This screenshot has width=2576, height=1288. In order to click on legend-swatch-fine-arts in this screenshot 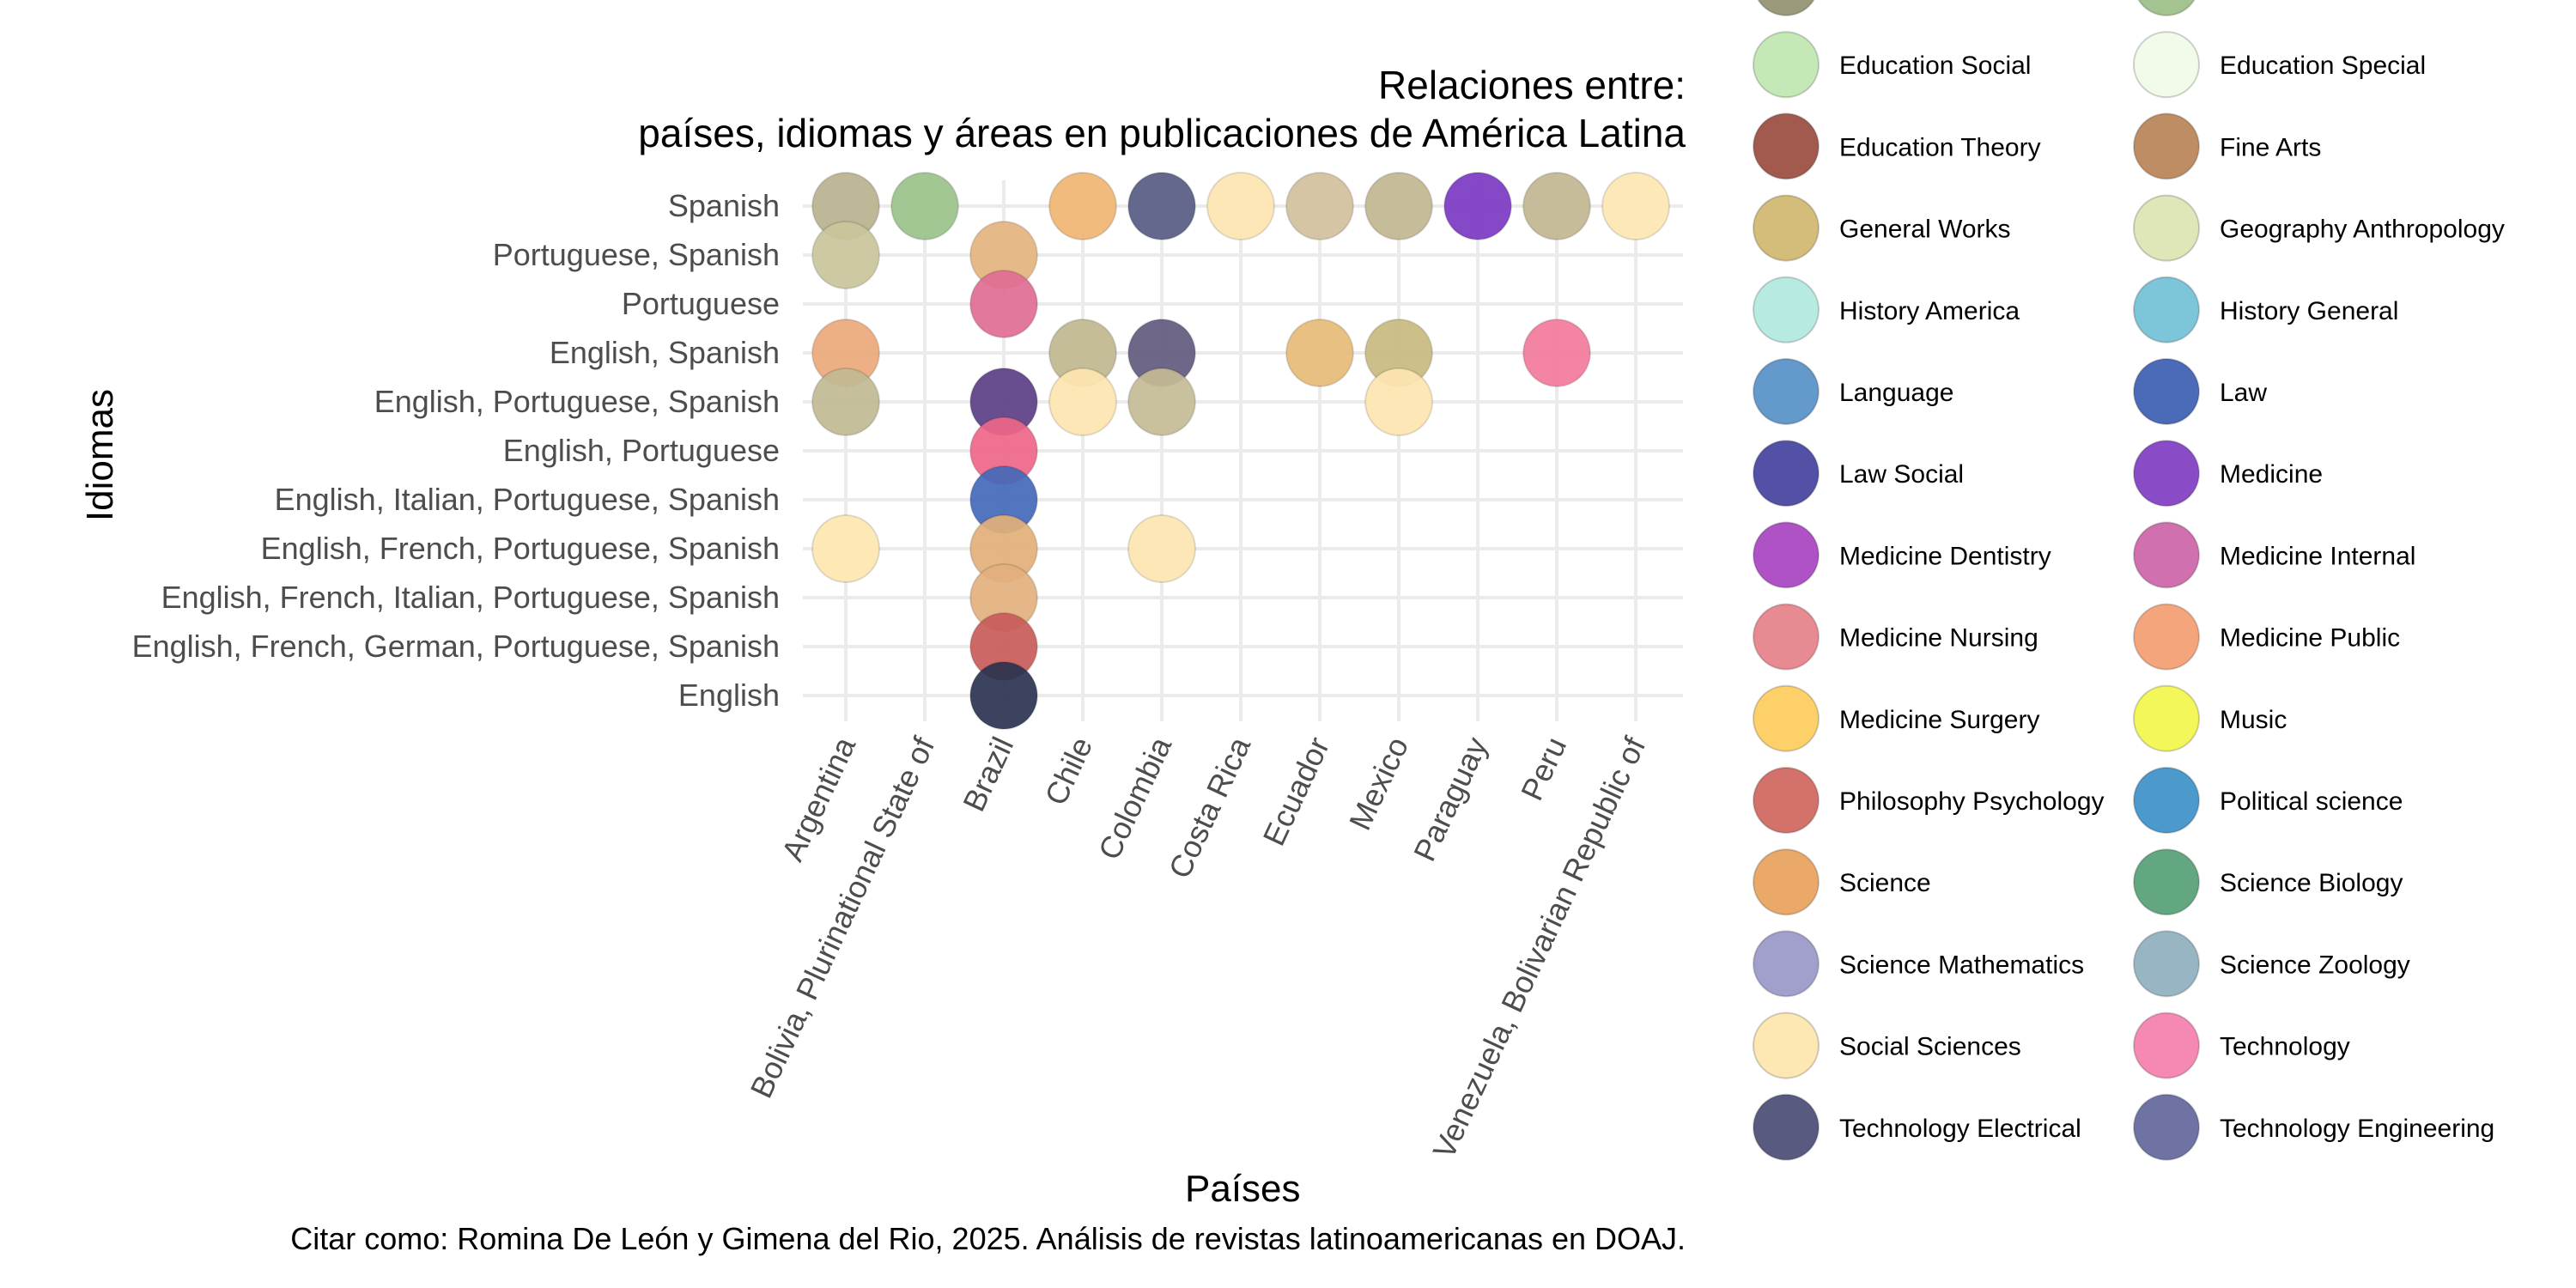, I will do `click(2166, 146)`.